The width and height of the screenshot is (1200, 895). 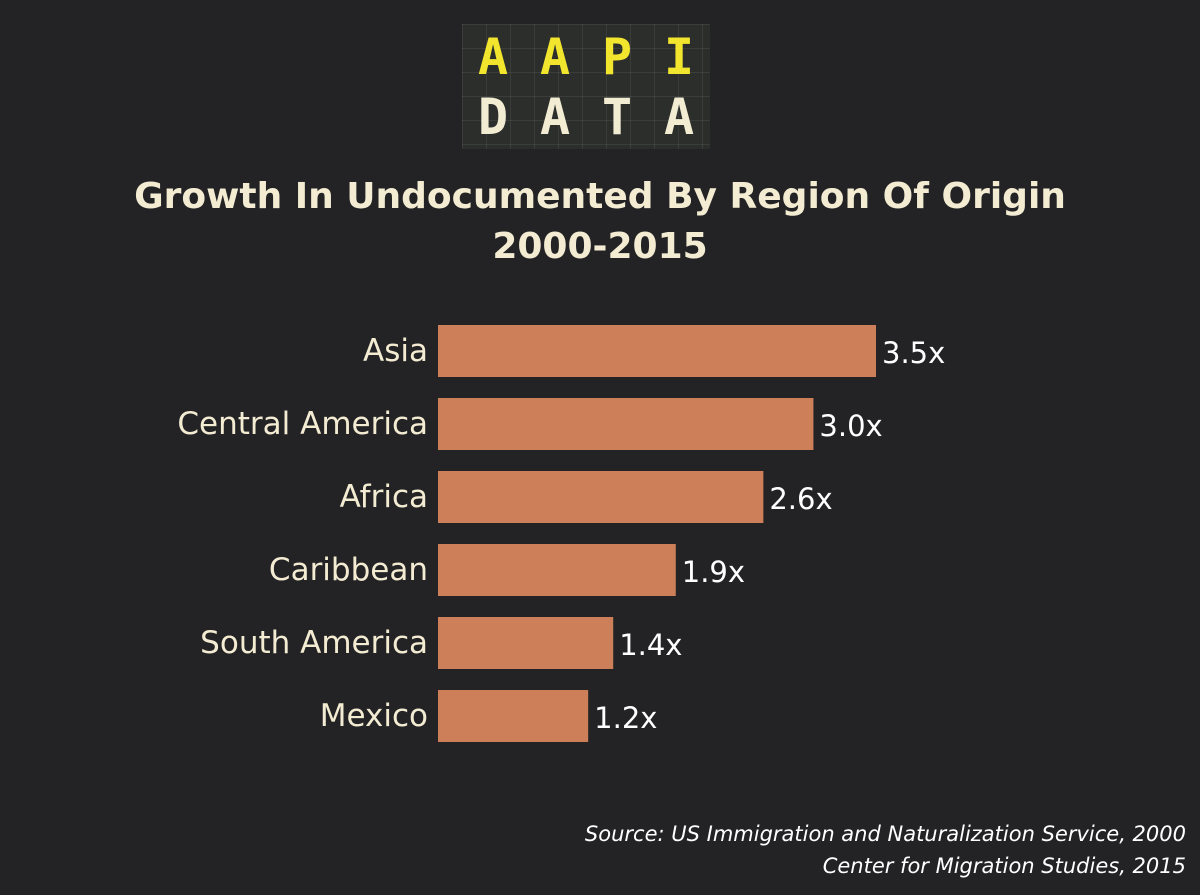 What do you see at coordinates (601, 497) in the screenshot?
I see `bar-africa` at bounding box center [601, 497].